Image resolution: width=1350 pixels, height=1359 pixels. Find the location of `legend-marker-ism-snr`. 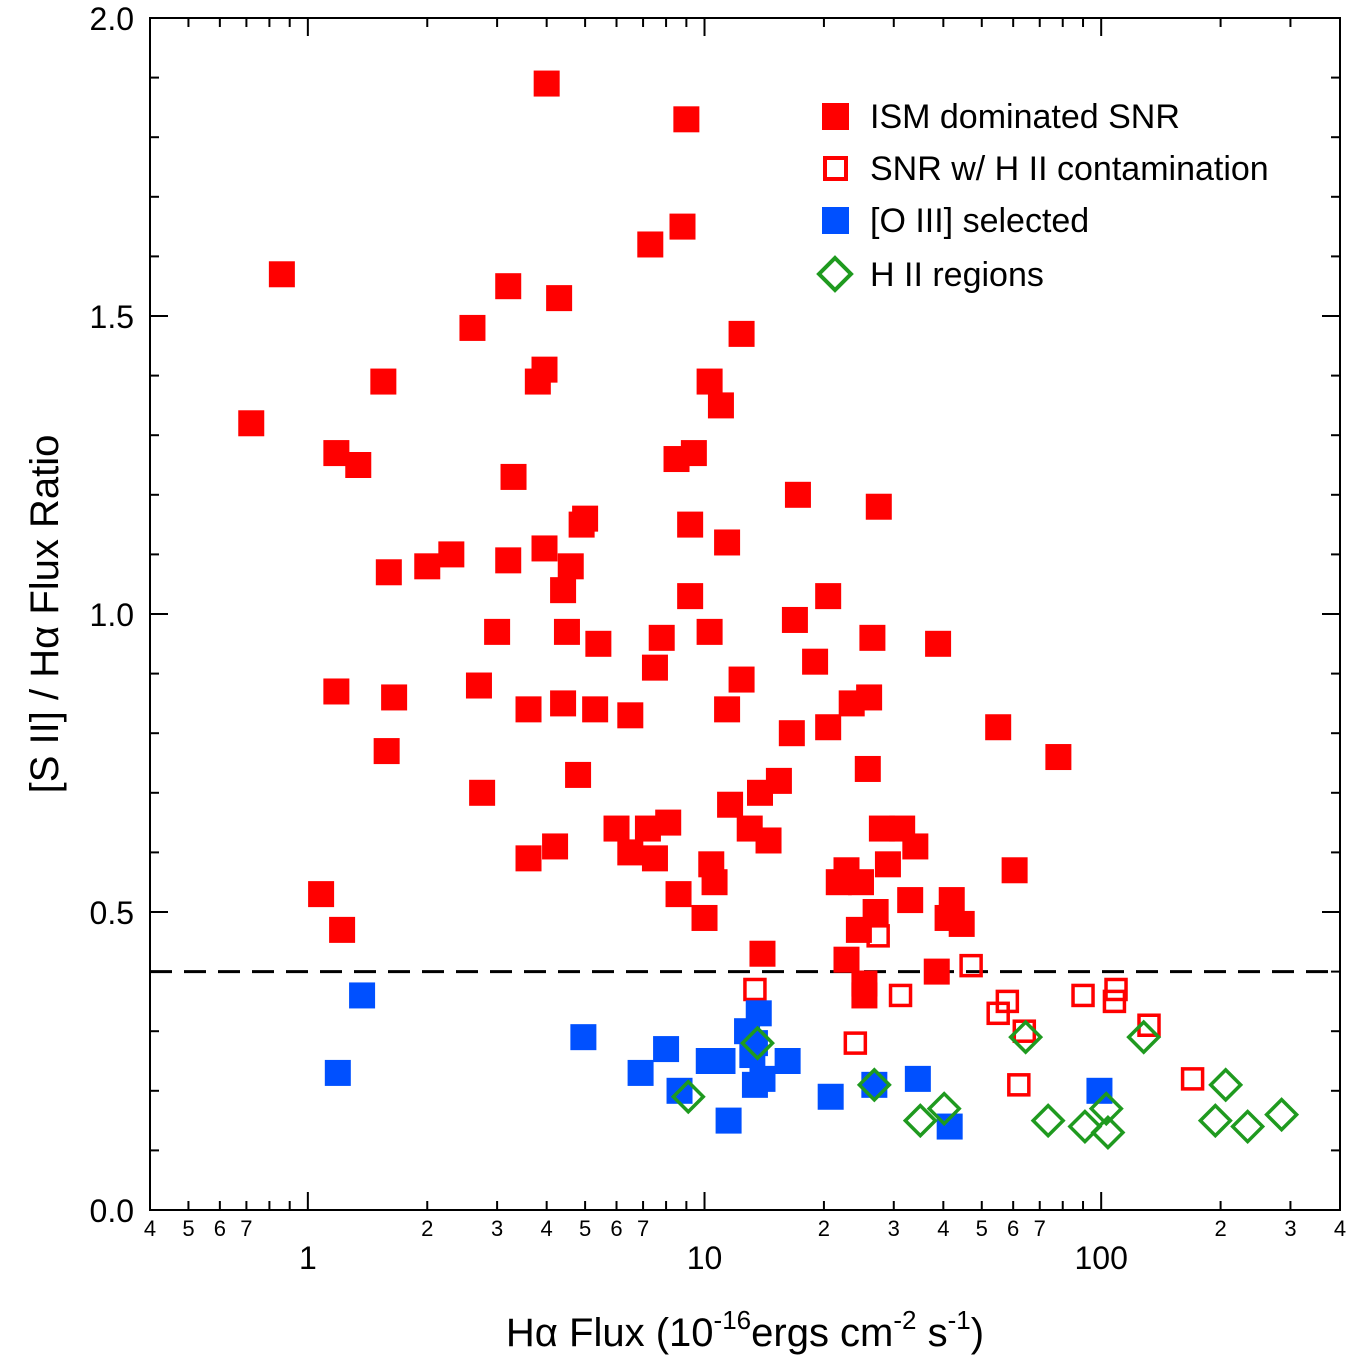

legend-marker-ism-snr is located at coordinates (835, 116).